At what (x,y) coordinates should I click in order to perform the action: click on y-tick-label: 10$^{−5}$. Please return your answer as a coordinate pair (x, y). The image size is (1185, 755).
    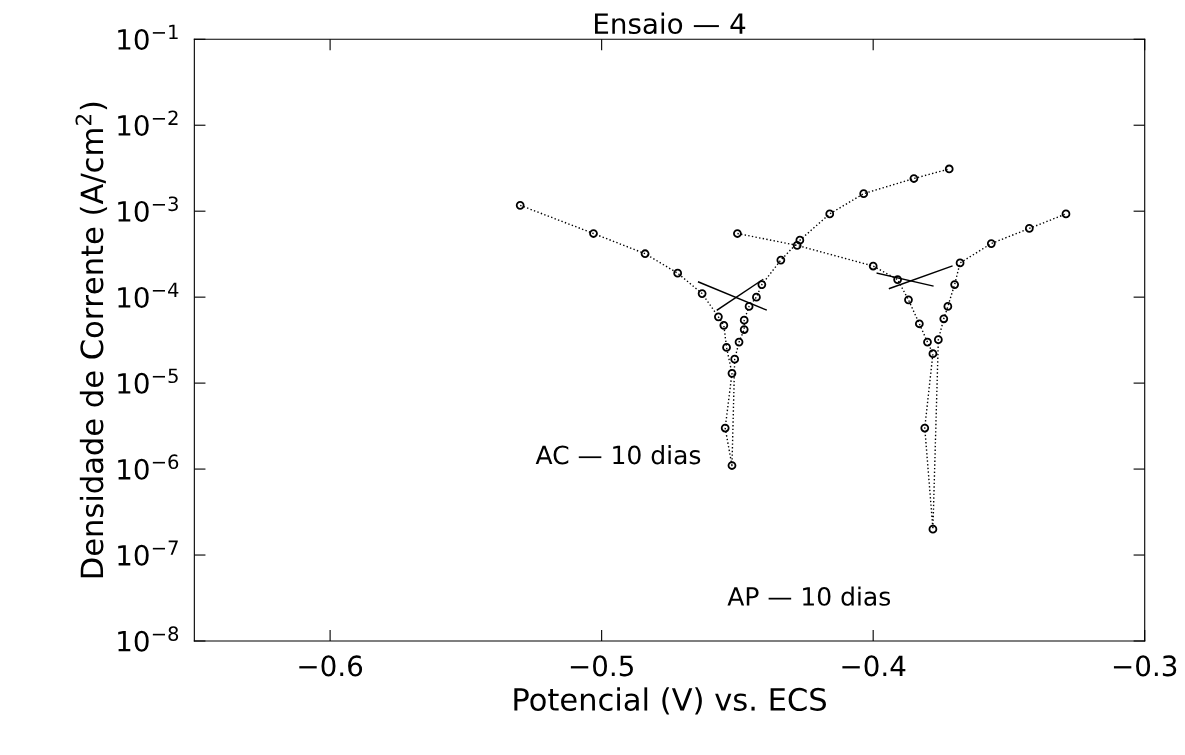
    Looking at the image, I should click on (148, 381).